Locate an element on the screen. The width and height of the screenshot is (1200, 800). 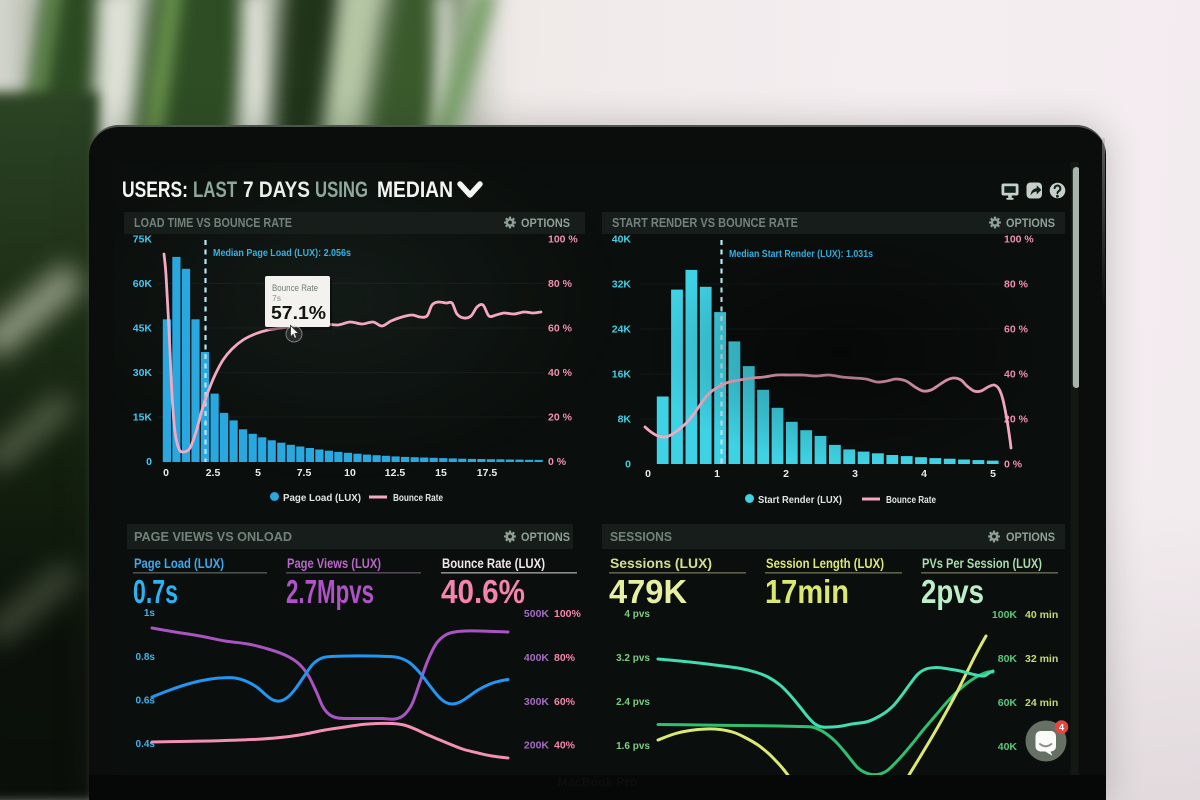
svg-text: 80K is located at coordinates (1008, 659).